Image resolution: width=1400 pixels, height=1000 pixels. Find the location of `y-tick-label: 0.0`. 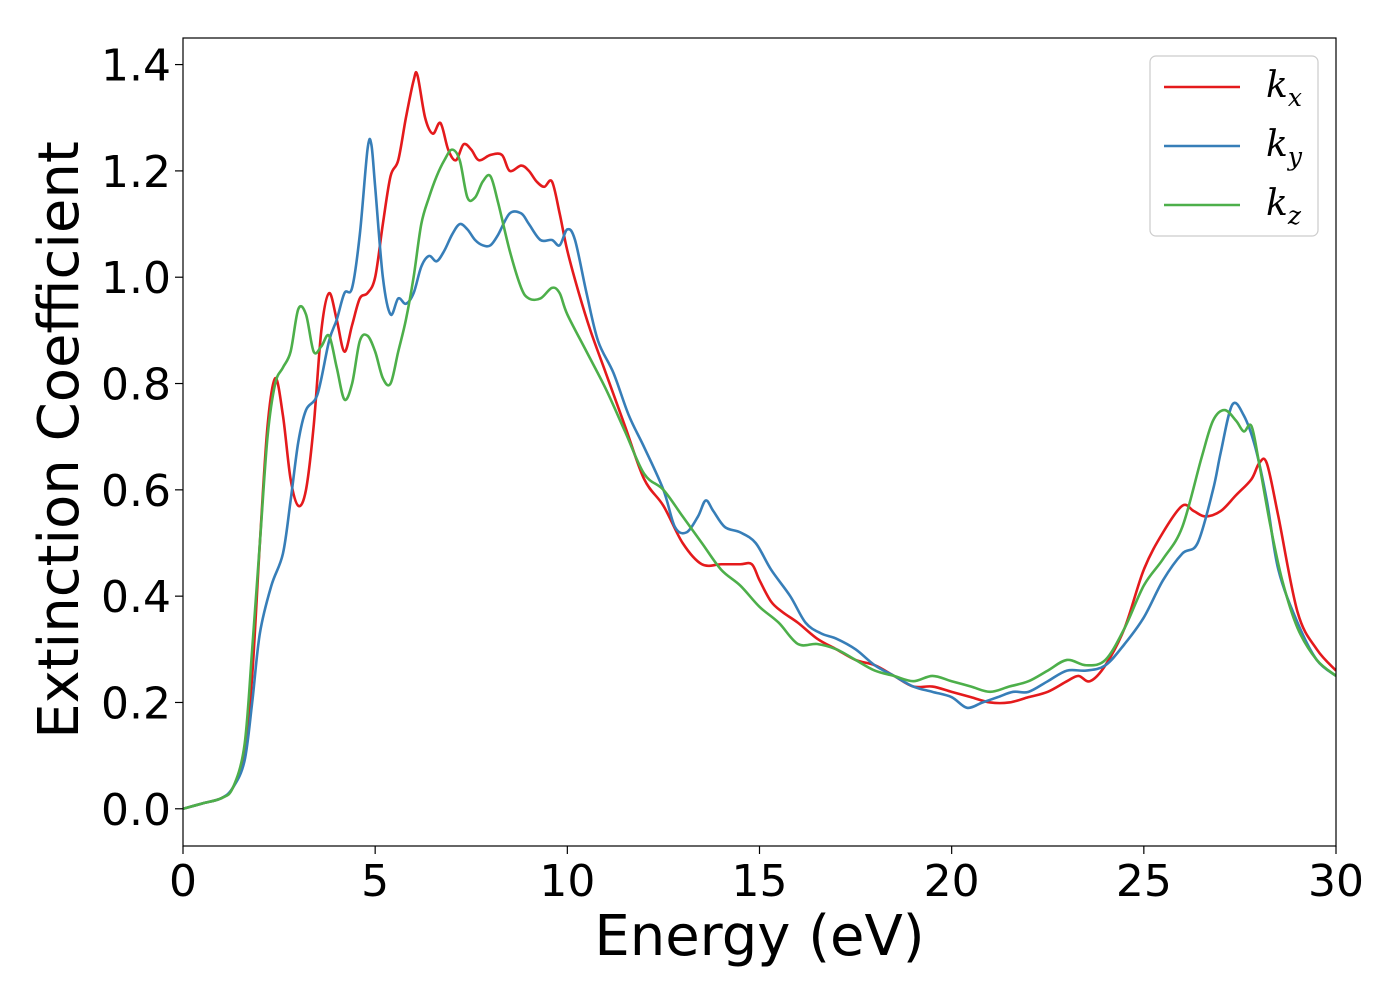

y-tick-label: 0.0 is located at coordinates (136, 810).